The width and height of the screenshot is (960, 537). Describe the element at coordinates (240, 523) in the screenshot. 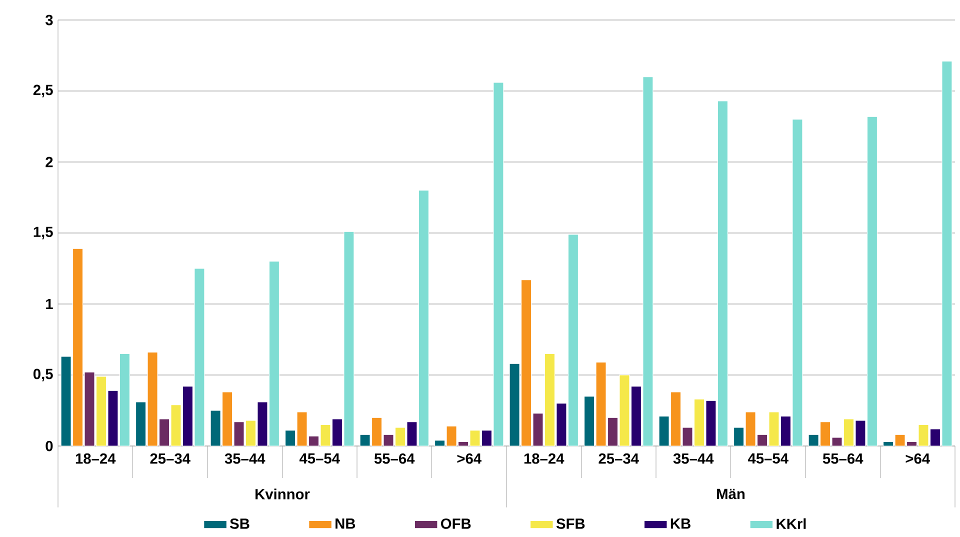

I see `legend-label: SB` at that location.